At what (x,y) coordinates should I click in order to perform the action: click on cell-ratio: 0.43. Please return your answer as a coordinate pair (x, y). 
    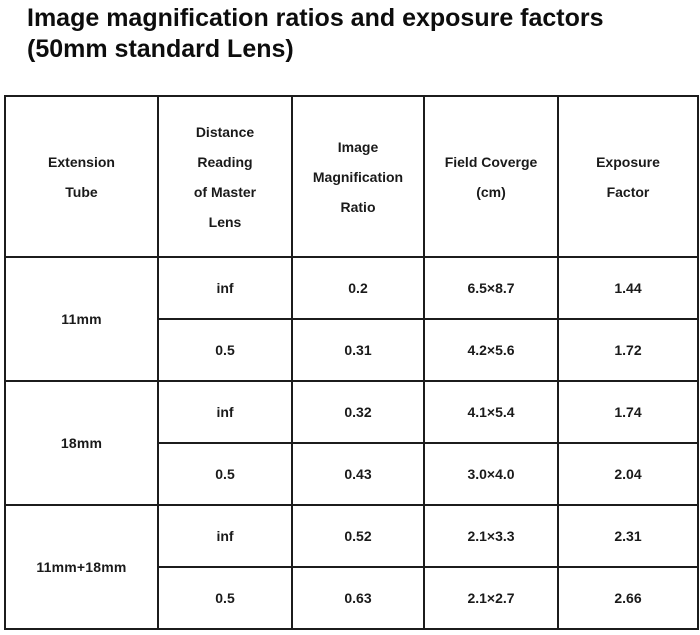
    Looking at the image, I should click on (358, 474).